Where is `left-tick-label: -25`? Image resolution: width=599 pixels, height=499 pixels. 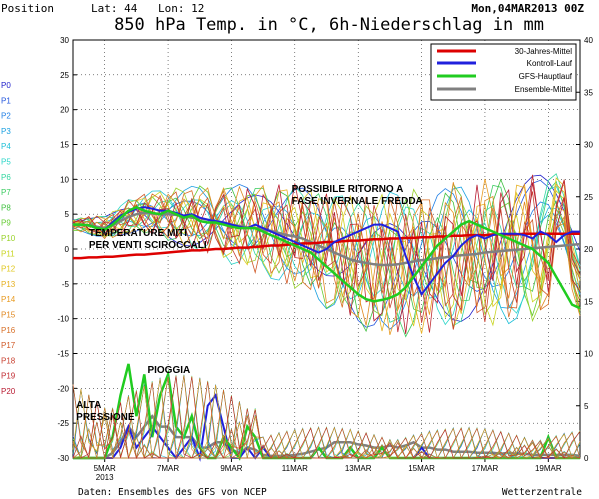
left-tick-label: -25 is located at coordinates (63, 423).